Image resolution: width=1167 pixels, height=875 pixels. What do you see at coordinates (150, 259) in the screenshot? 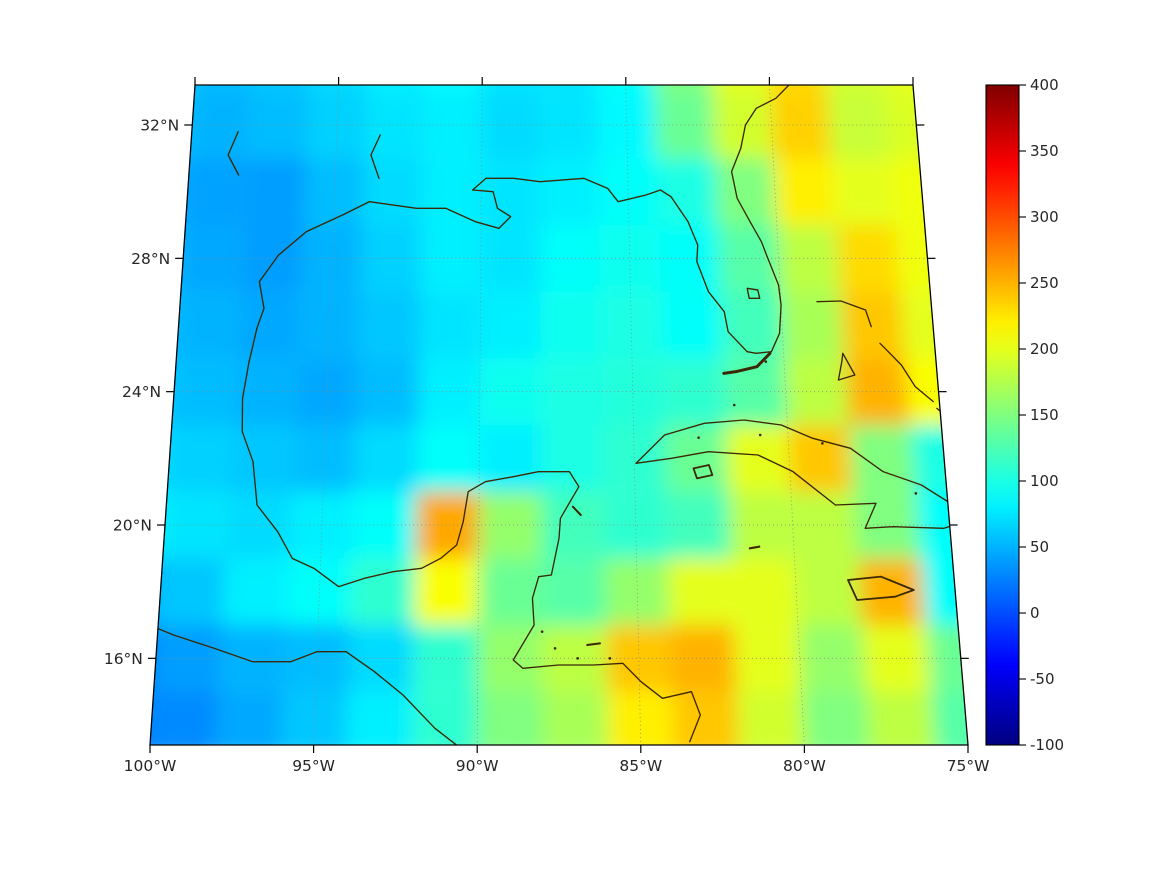
I see `lat-tick-label: 28°N` at bounding box center [150, 259].